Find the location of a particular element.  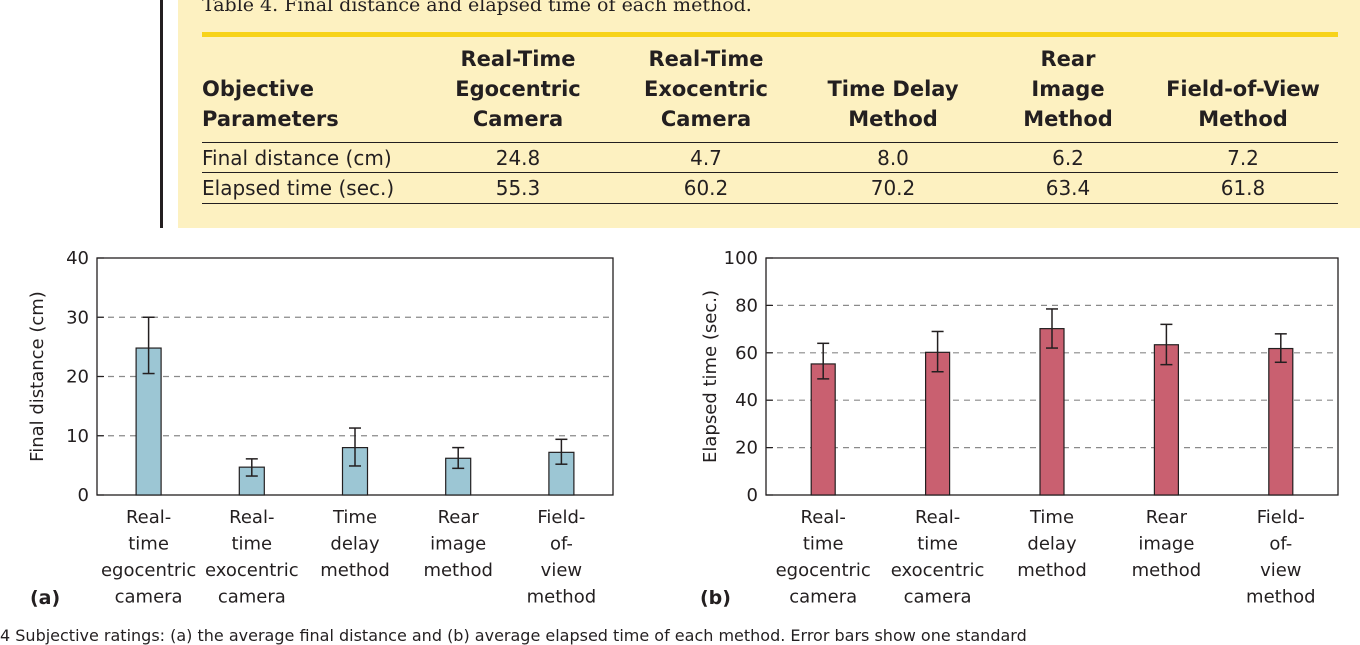

chart-0-ytick-label-4: 40 is located at coordinates (77, 258).